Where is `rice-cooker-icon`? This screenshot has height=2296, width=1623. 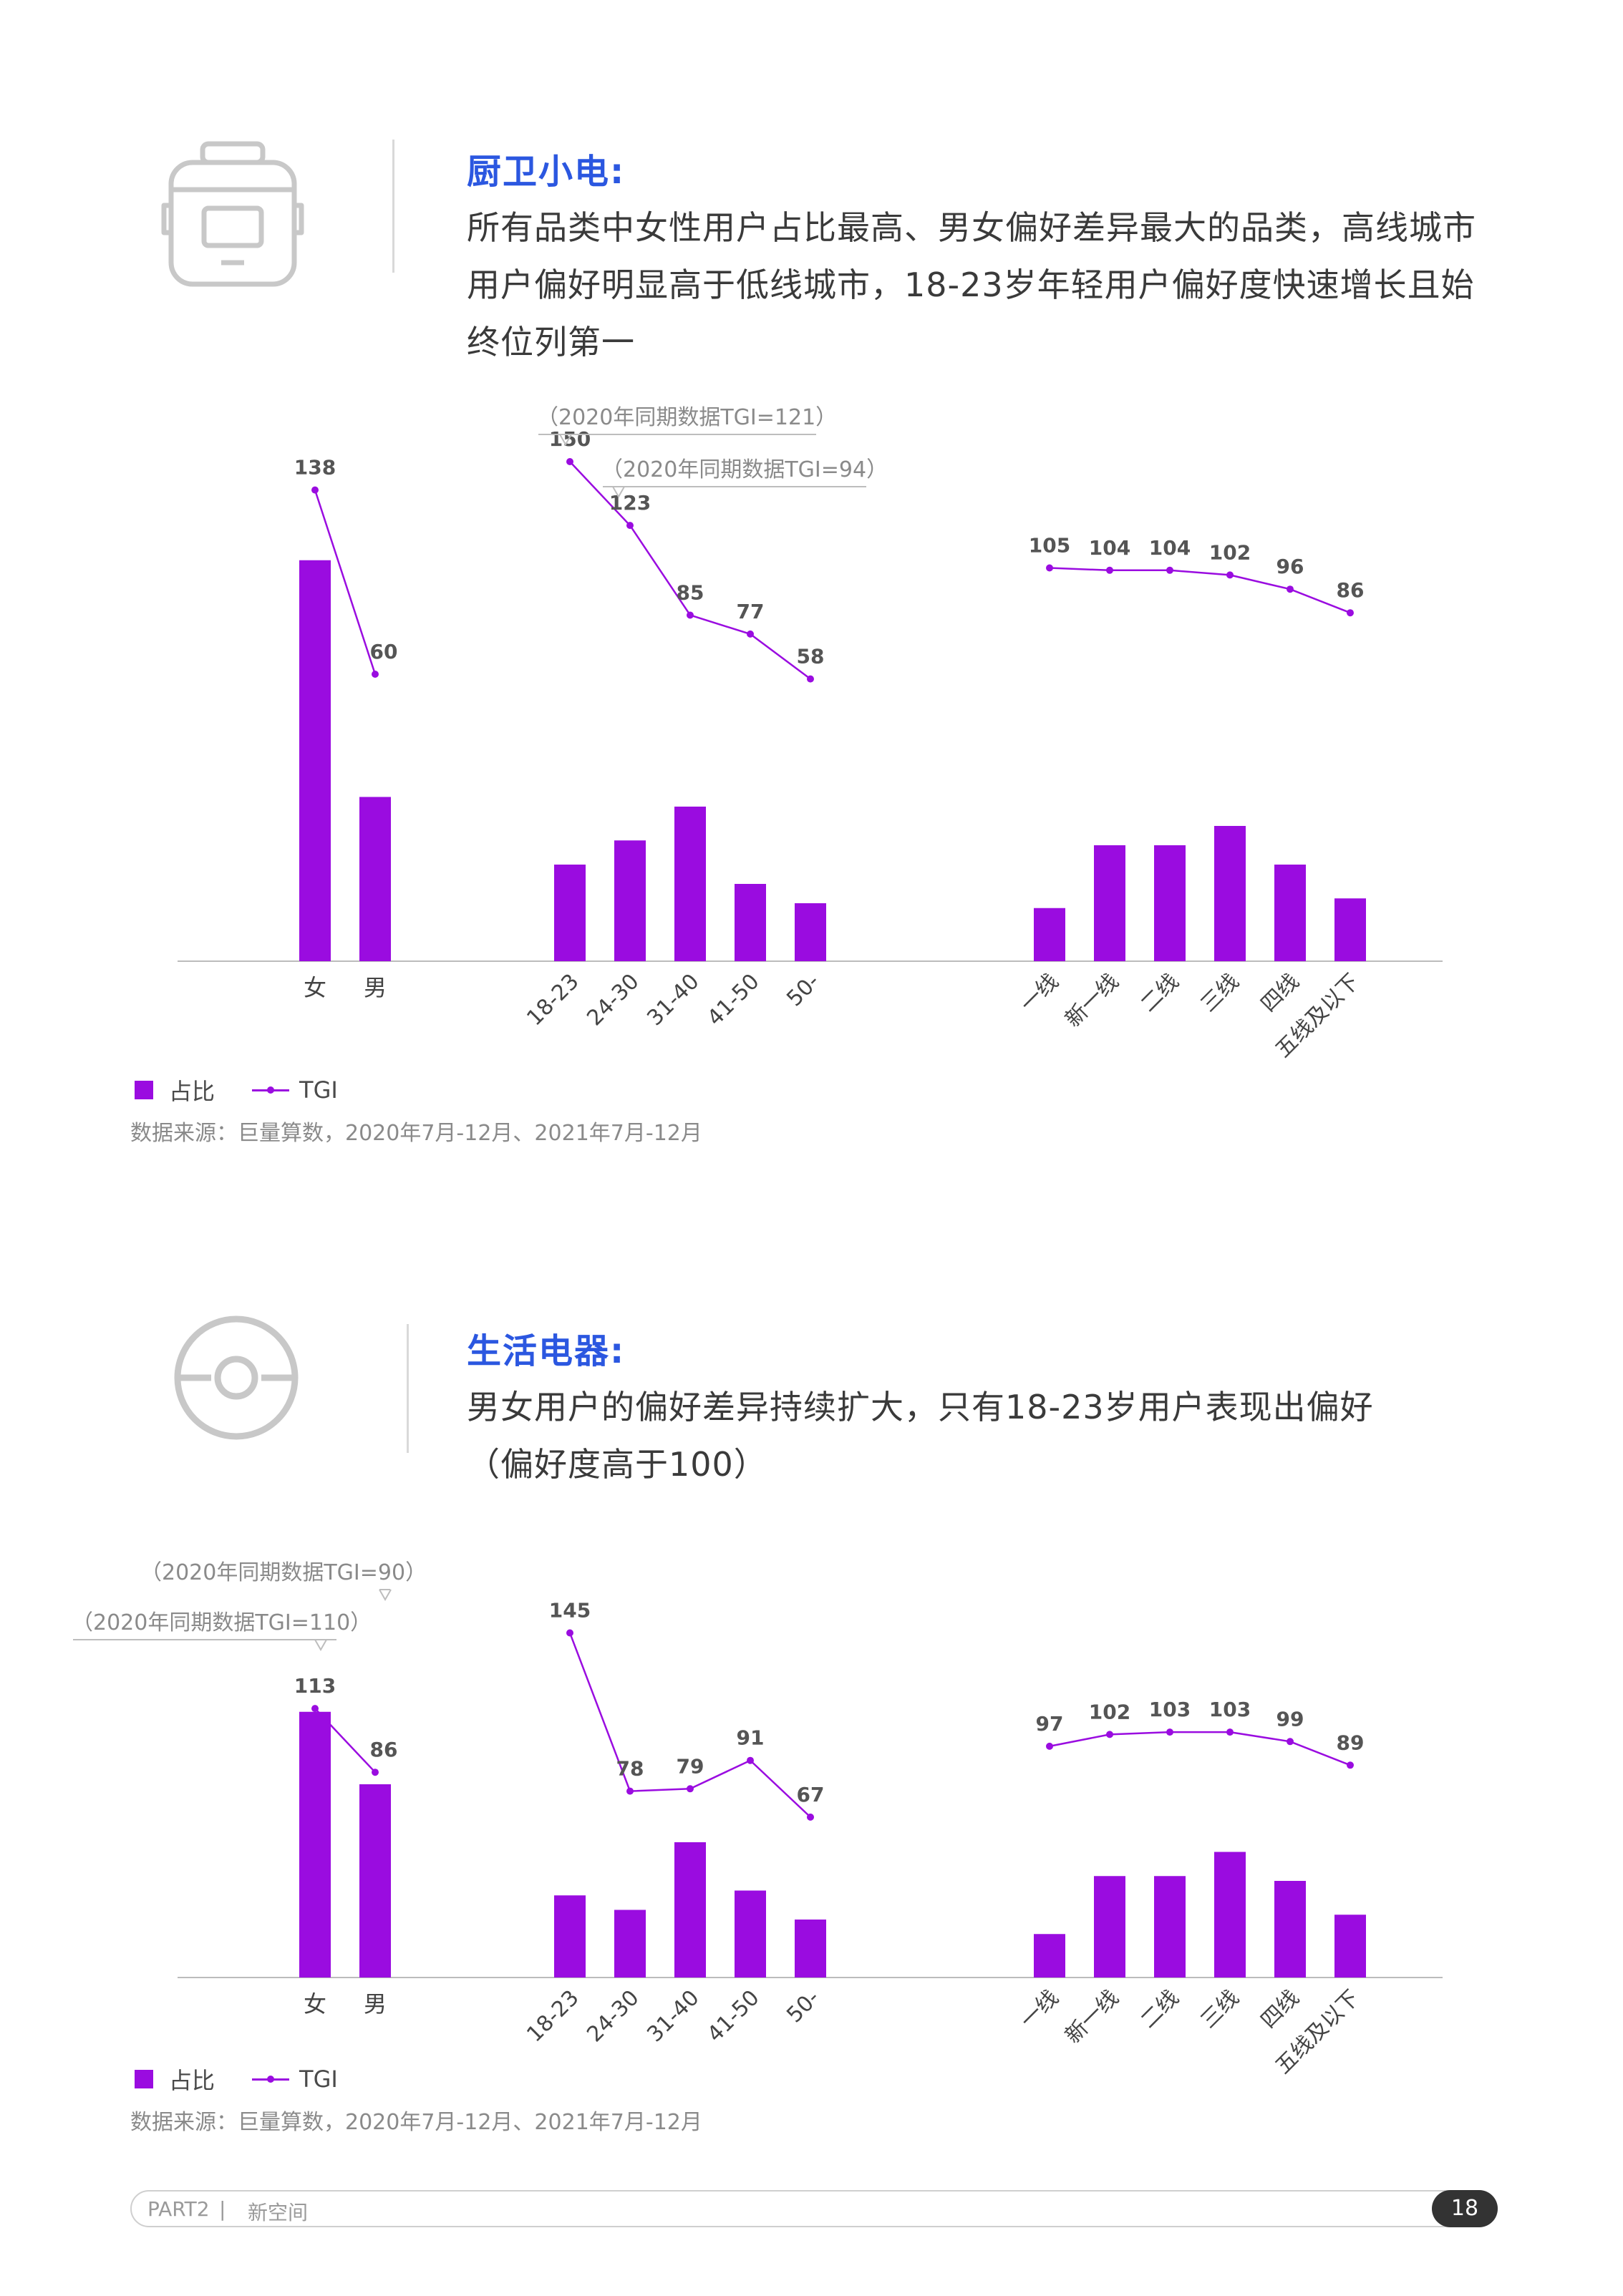 rice-cooker-icon is located at coordinates (232, 215).